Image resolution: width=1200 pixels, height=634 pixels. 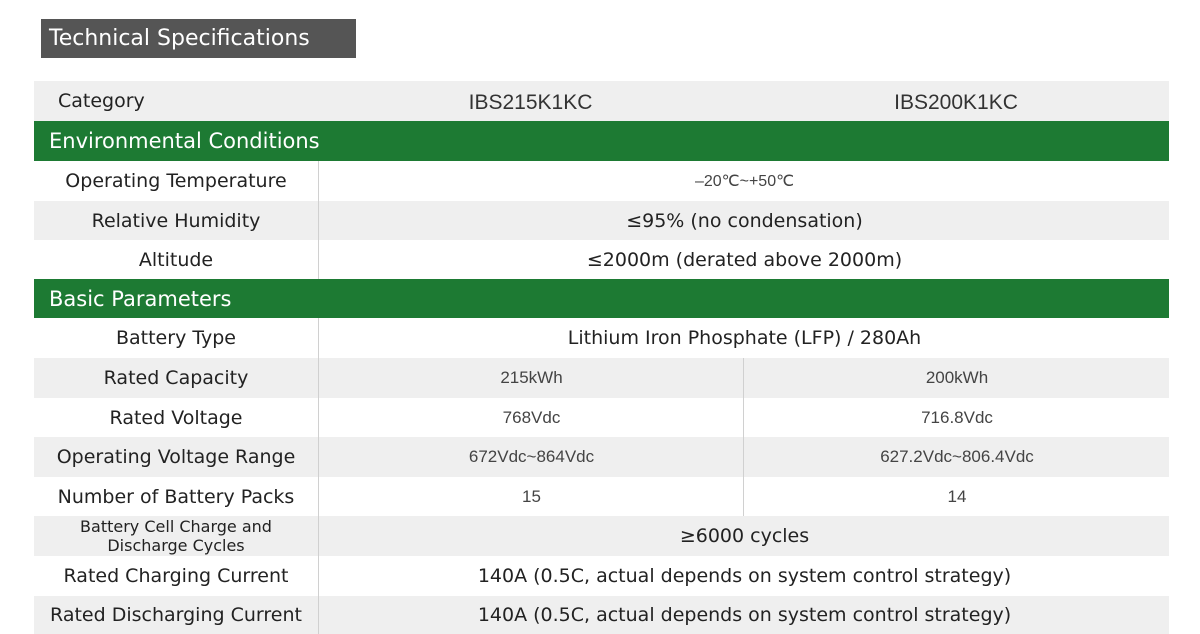 What do you see at coordinates (956, 457) in the screenshot?
I see `model-2-value: 627.2Vdc~806.4Vdc` at bounding box center [956, 457].